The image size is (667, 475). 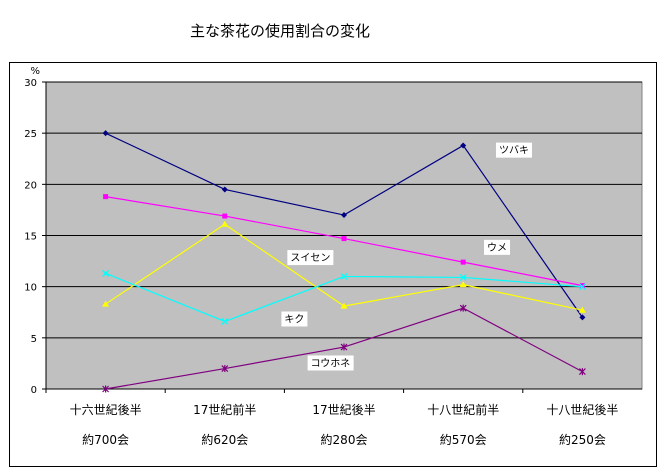 I want to click on series-label: ツバキ, so click(x=514, y=151).